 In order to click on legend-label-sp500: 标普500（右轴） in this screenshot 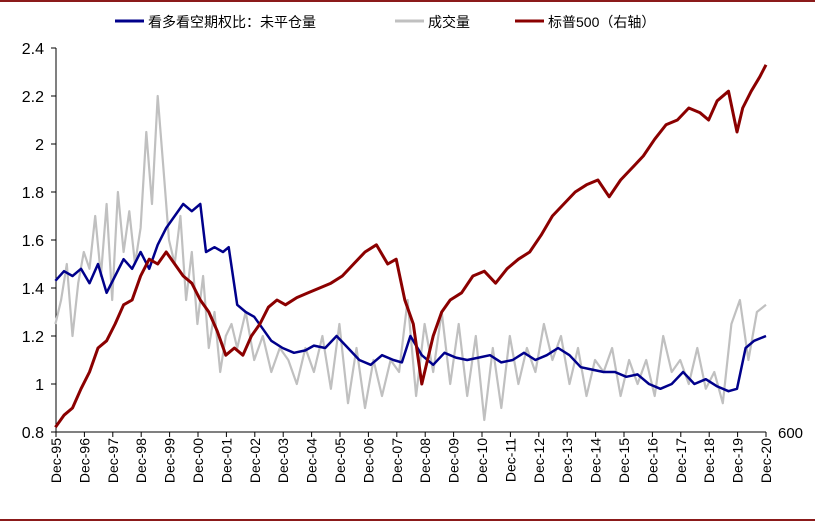, I will do `click(601, 22)`.